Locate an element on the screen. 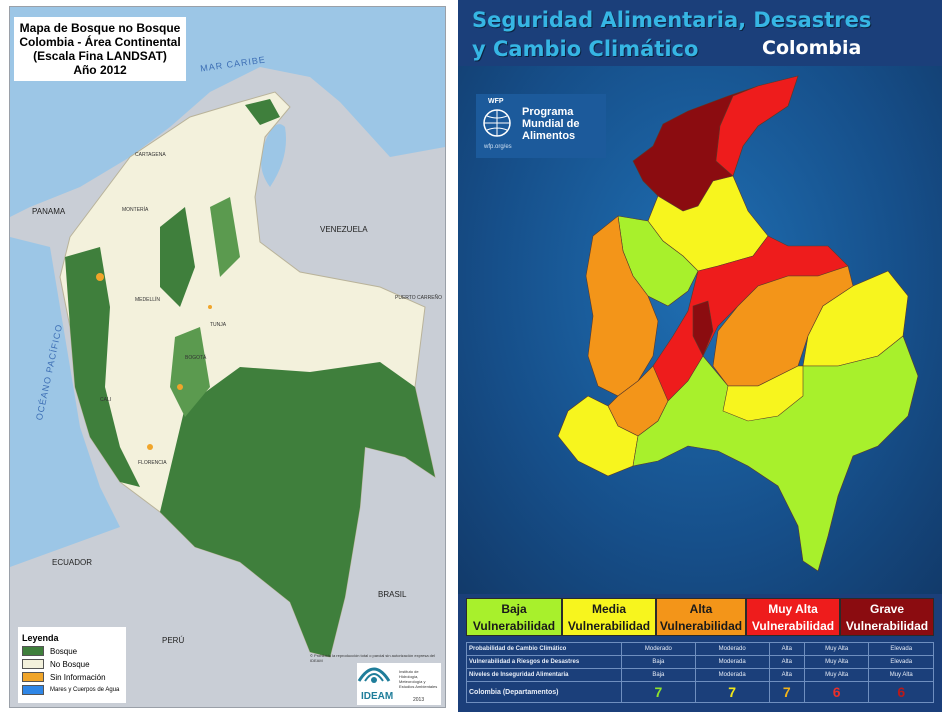  country-label-peru: PERÚ is located at coordinates (173, 640).